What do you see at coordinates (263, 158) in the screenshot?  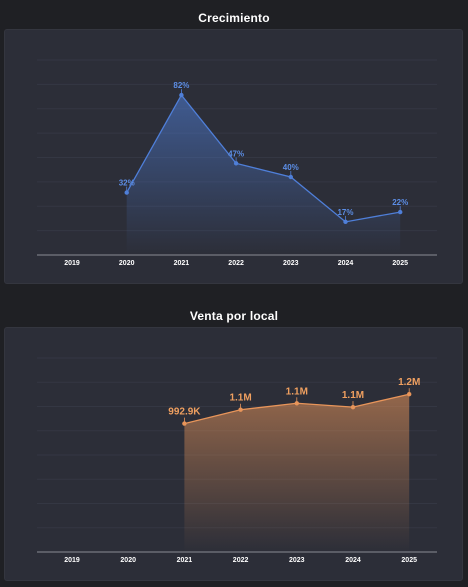 I see `series-line` at bounding box center [263, 158].